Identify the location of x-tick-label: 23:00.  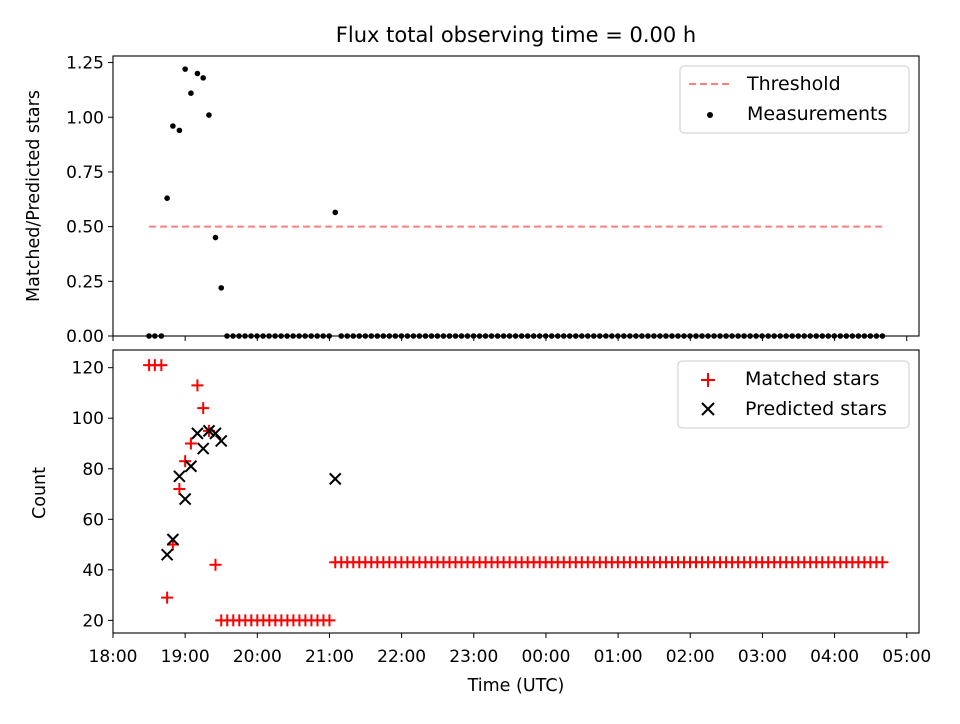
(473, 657).